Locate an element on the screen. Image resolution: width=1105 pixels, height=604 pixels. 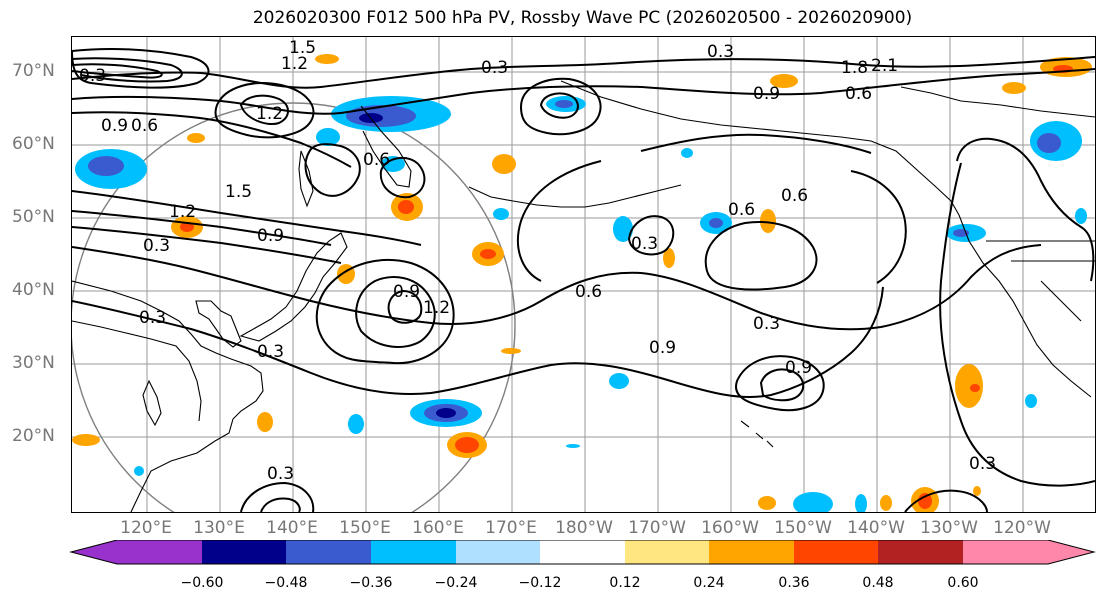
kamchatka-coast is located at coordinates (386, 146).